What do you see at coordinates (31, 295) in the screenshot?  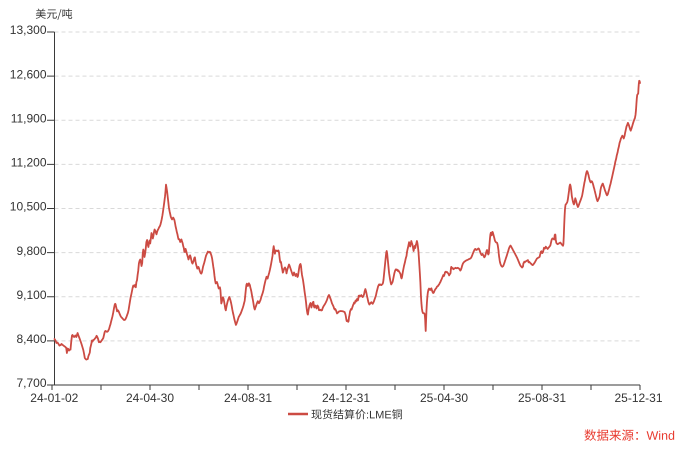 I see `svg-text: 9,100` at bounding box center [31, 295].